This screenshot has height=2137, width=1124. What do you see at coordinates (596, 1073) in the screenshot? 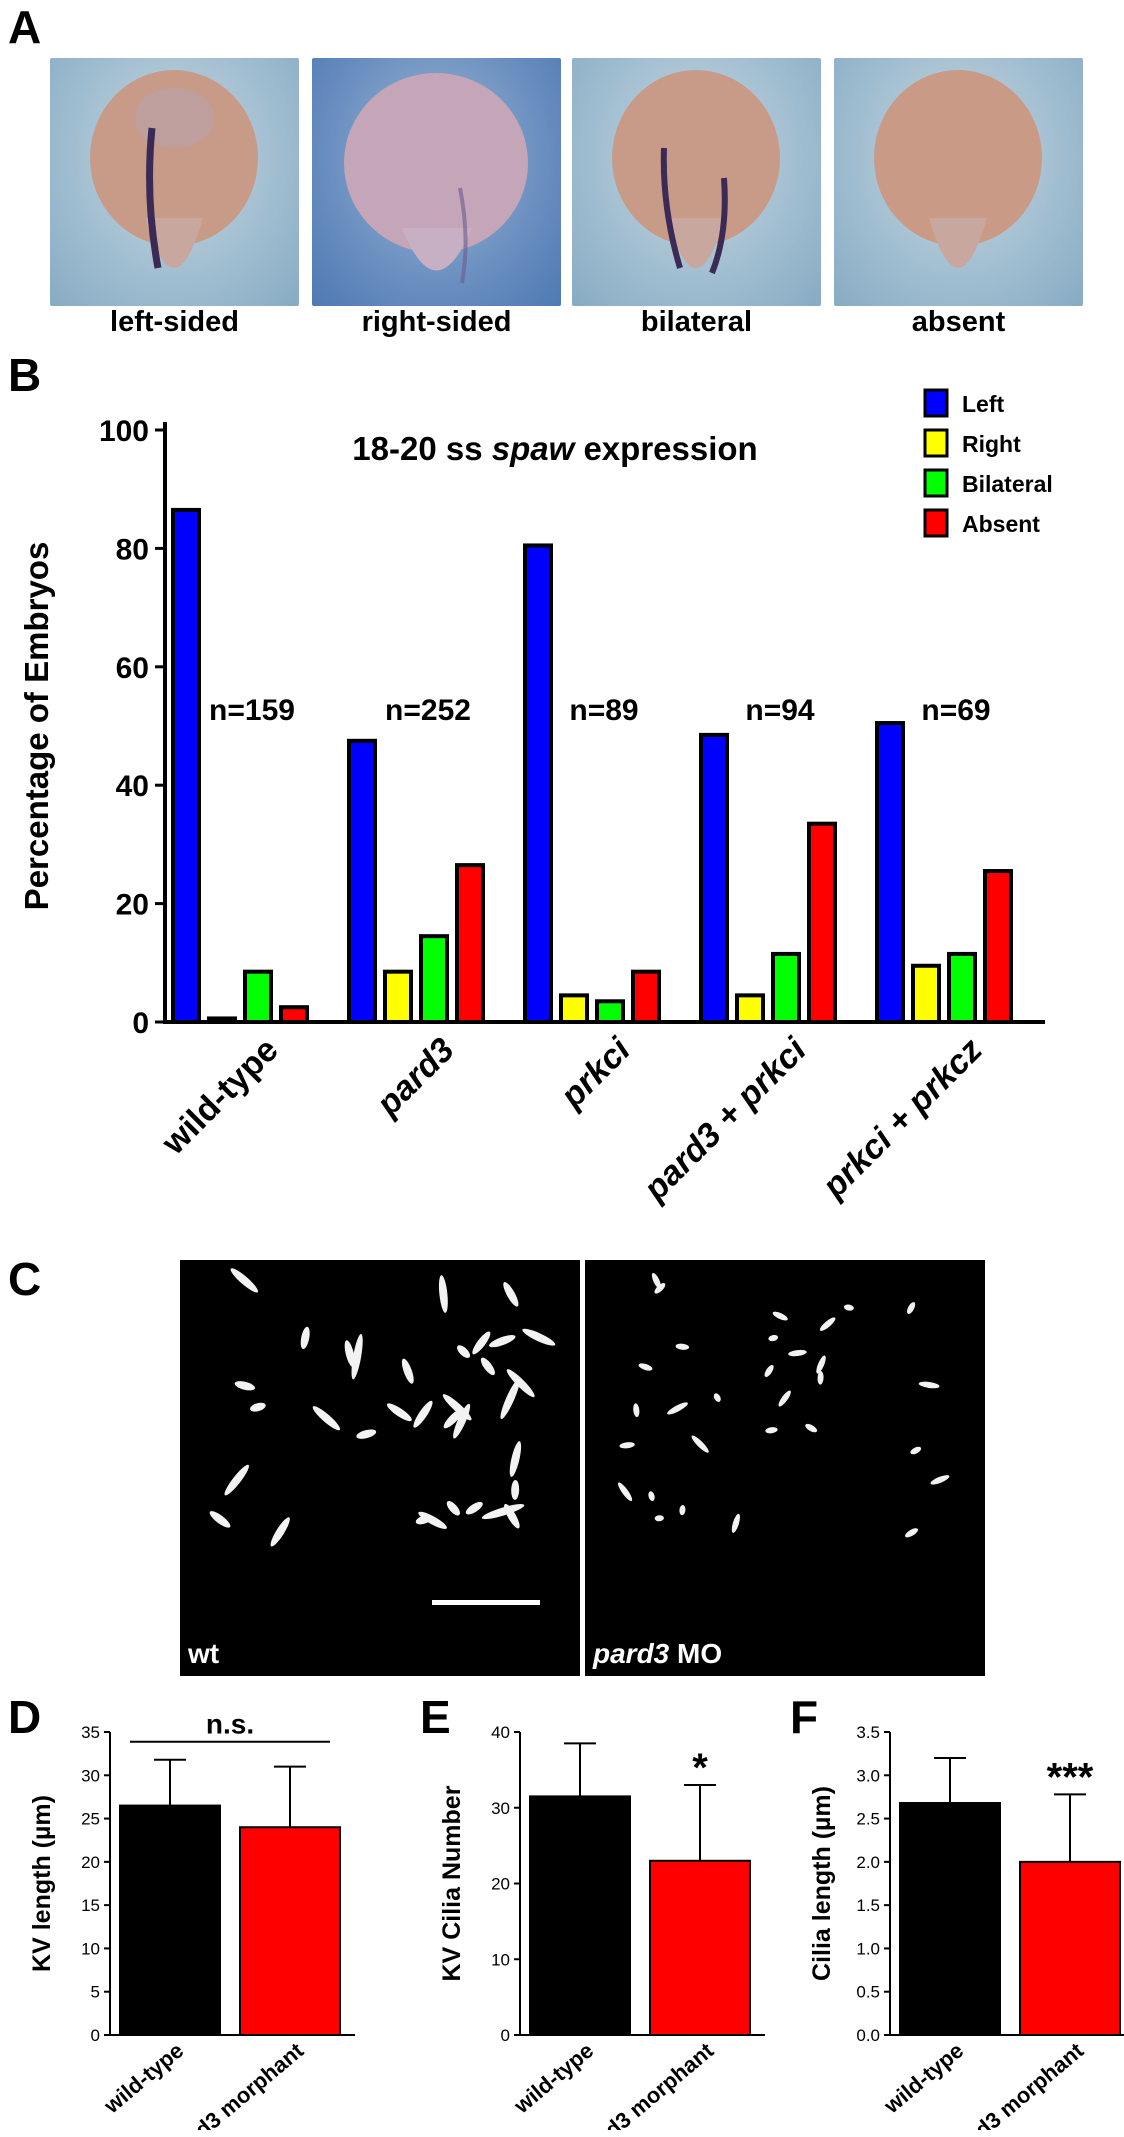
I see `x-category-label: prkci` at bounding box center [596, 1073].